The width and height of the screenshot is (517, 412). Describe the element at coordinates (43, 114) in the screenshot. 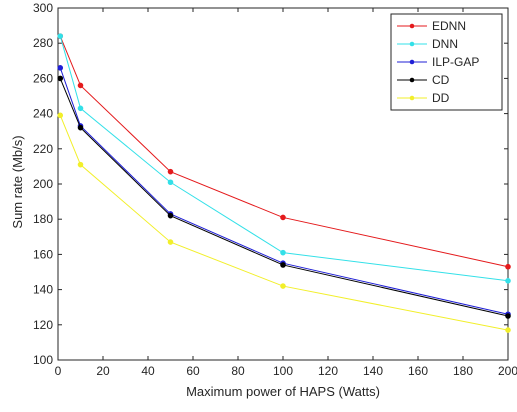

I see `y-tick-label: 240` at that location.